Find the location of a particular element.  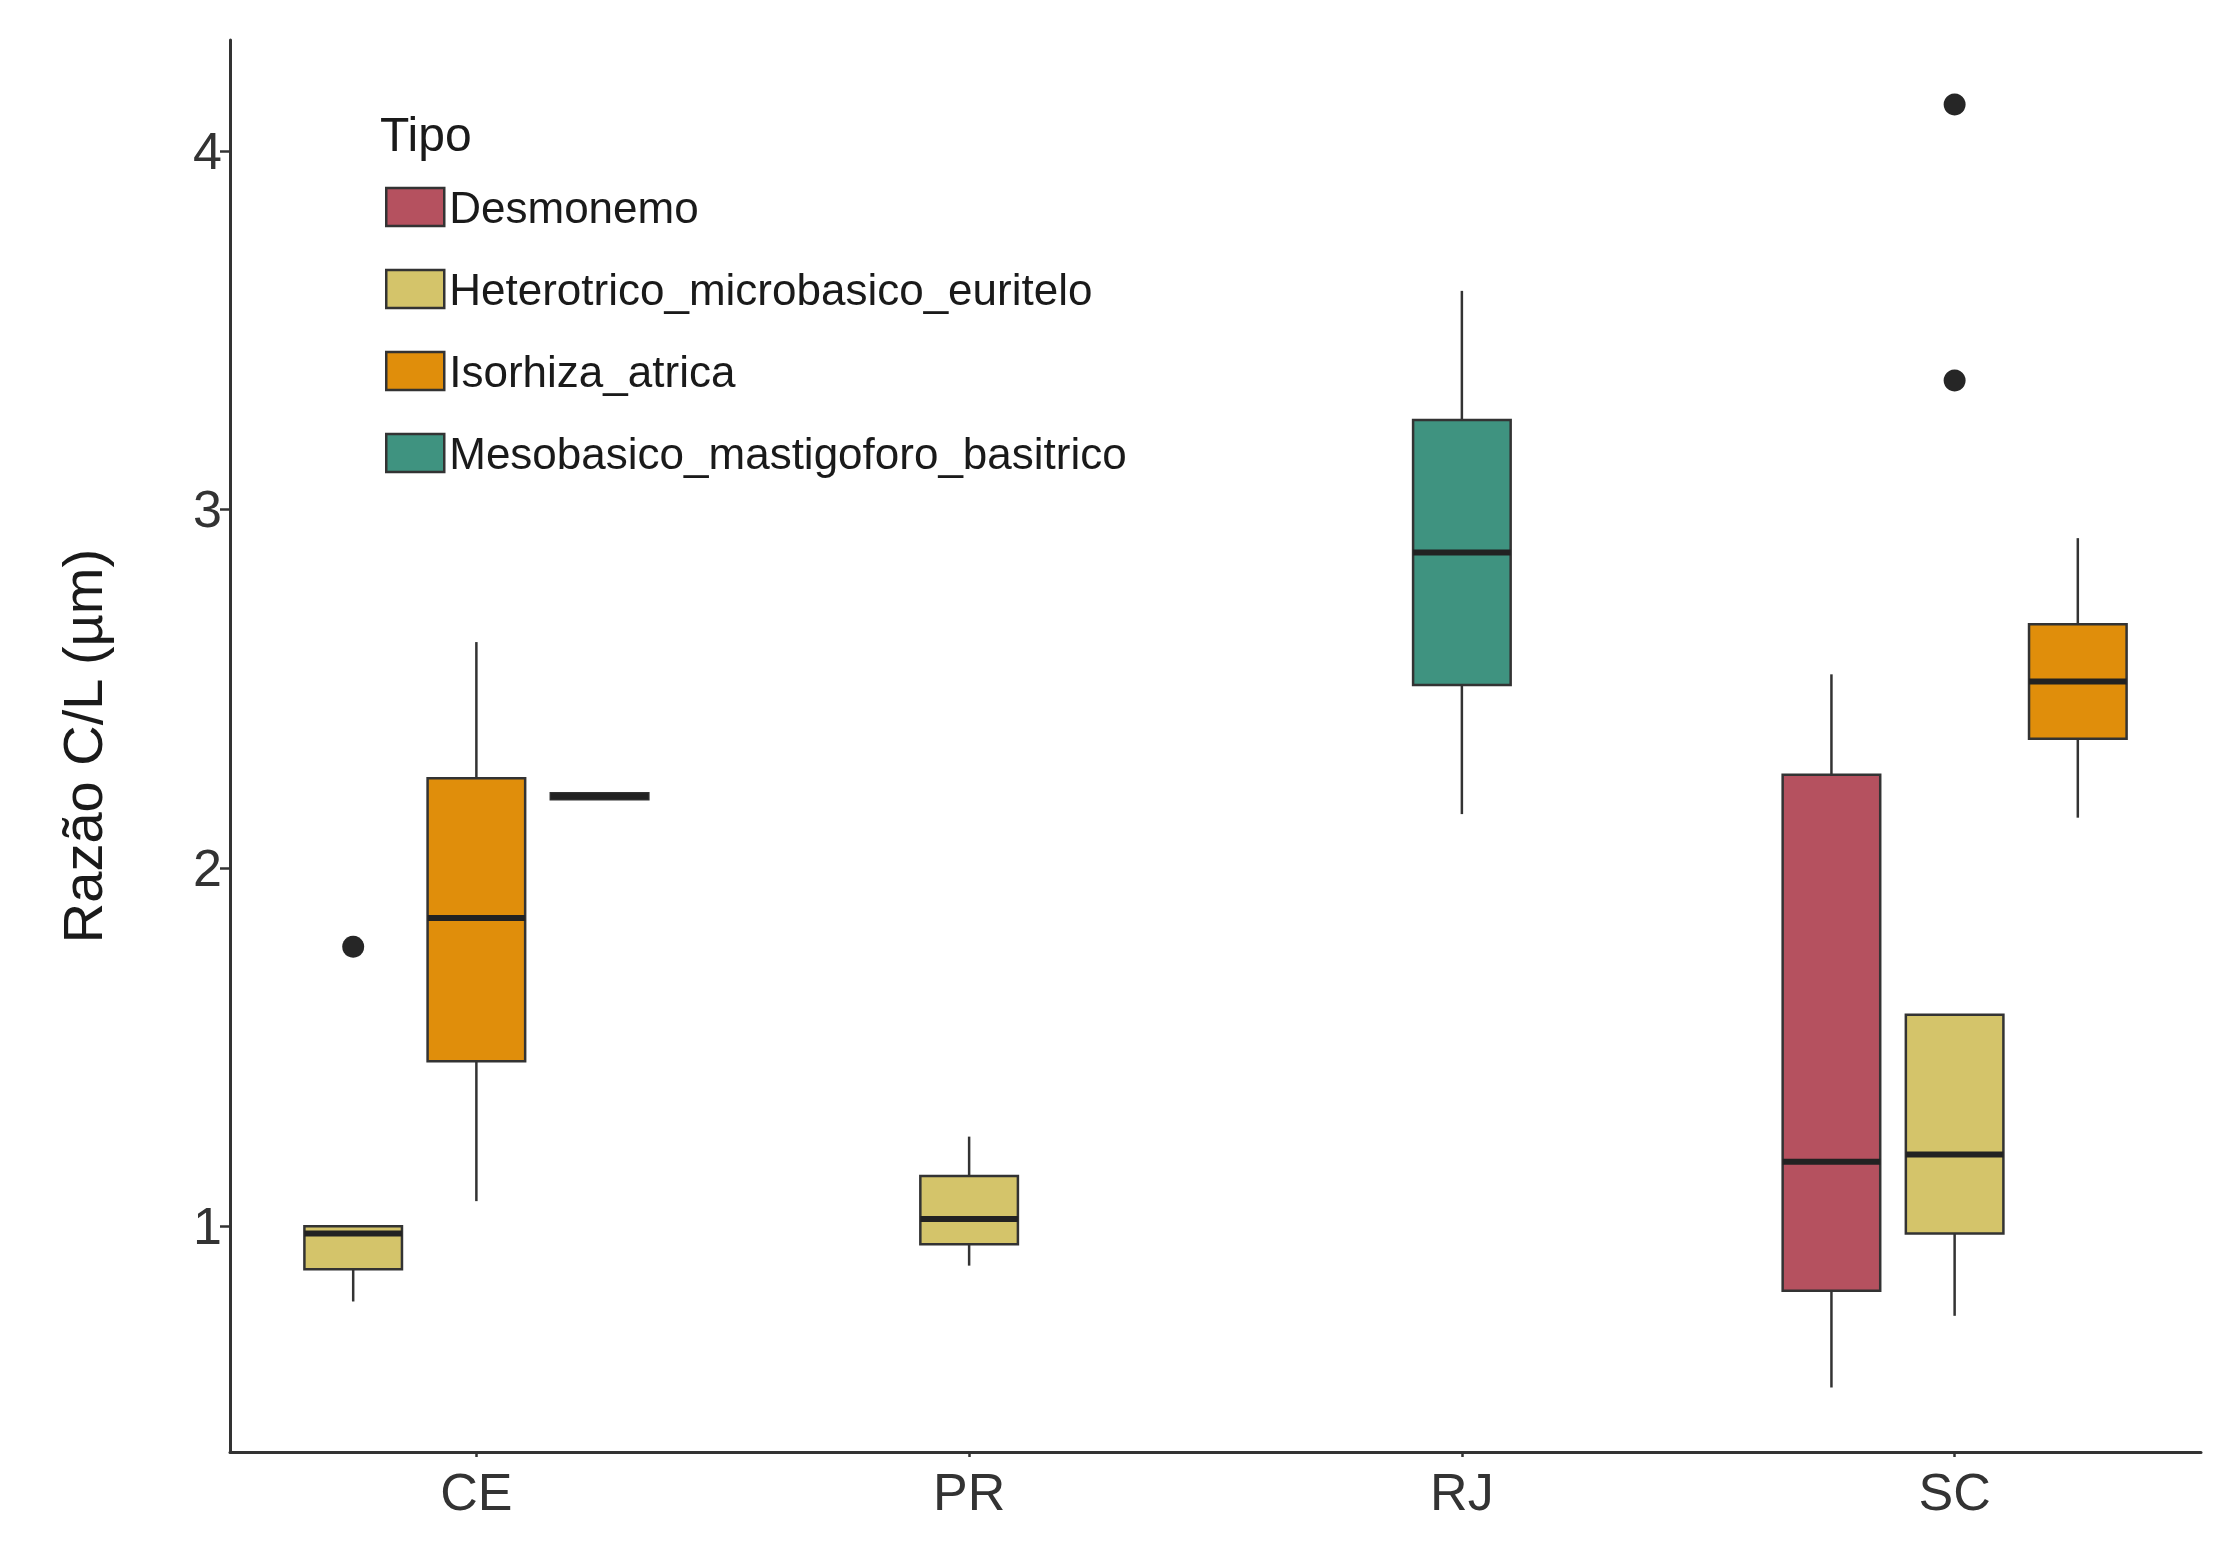

x-tick-label: CE is located at coordinates (476, 1492).